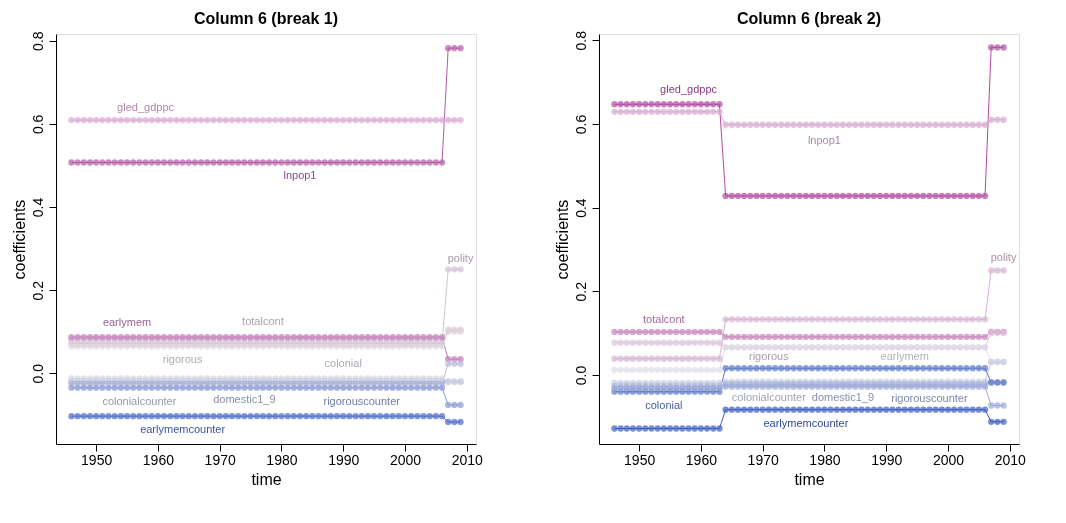 Image resolution: width=1066 pixels, height=523 pixels. I want to click on chart-title: Column 6 (break 2), so click(809, 18).